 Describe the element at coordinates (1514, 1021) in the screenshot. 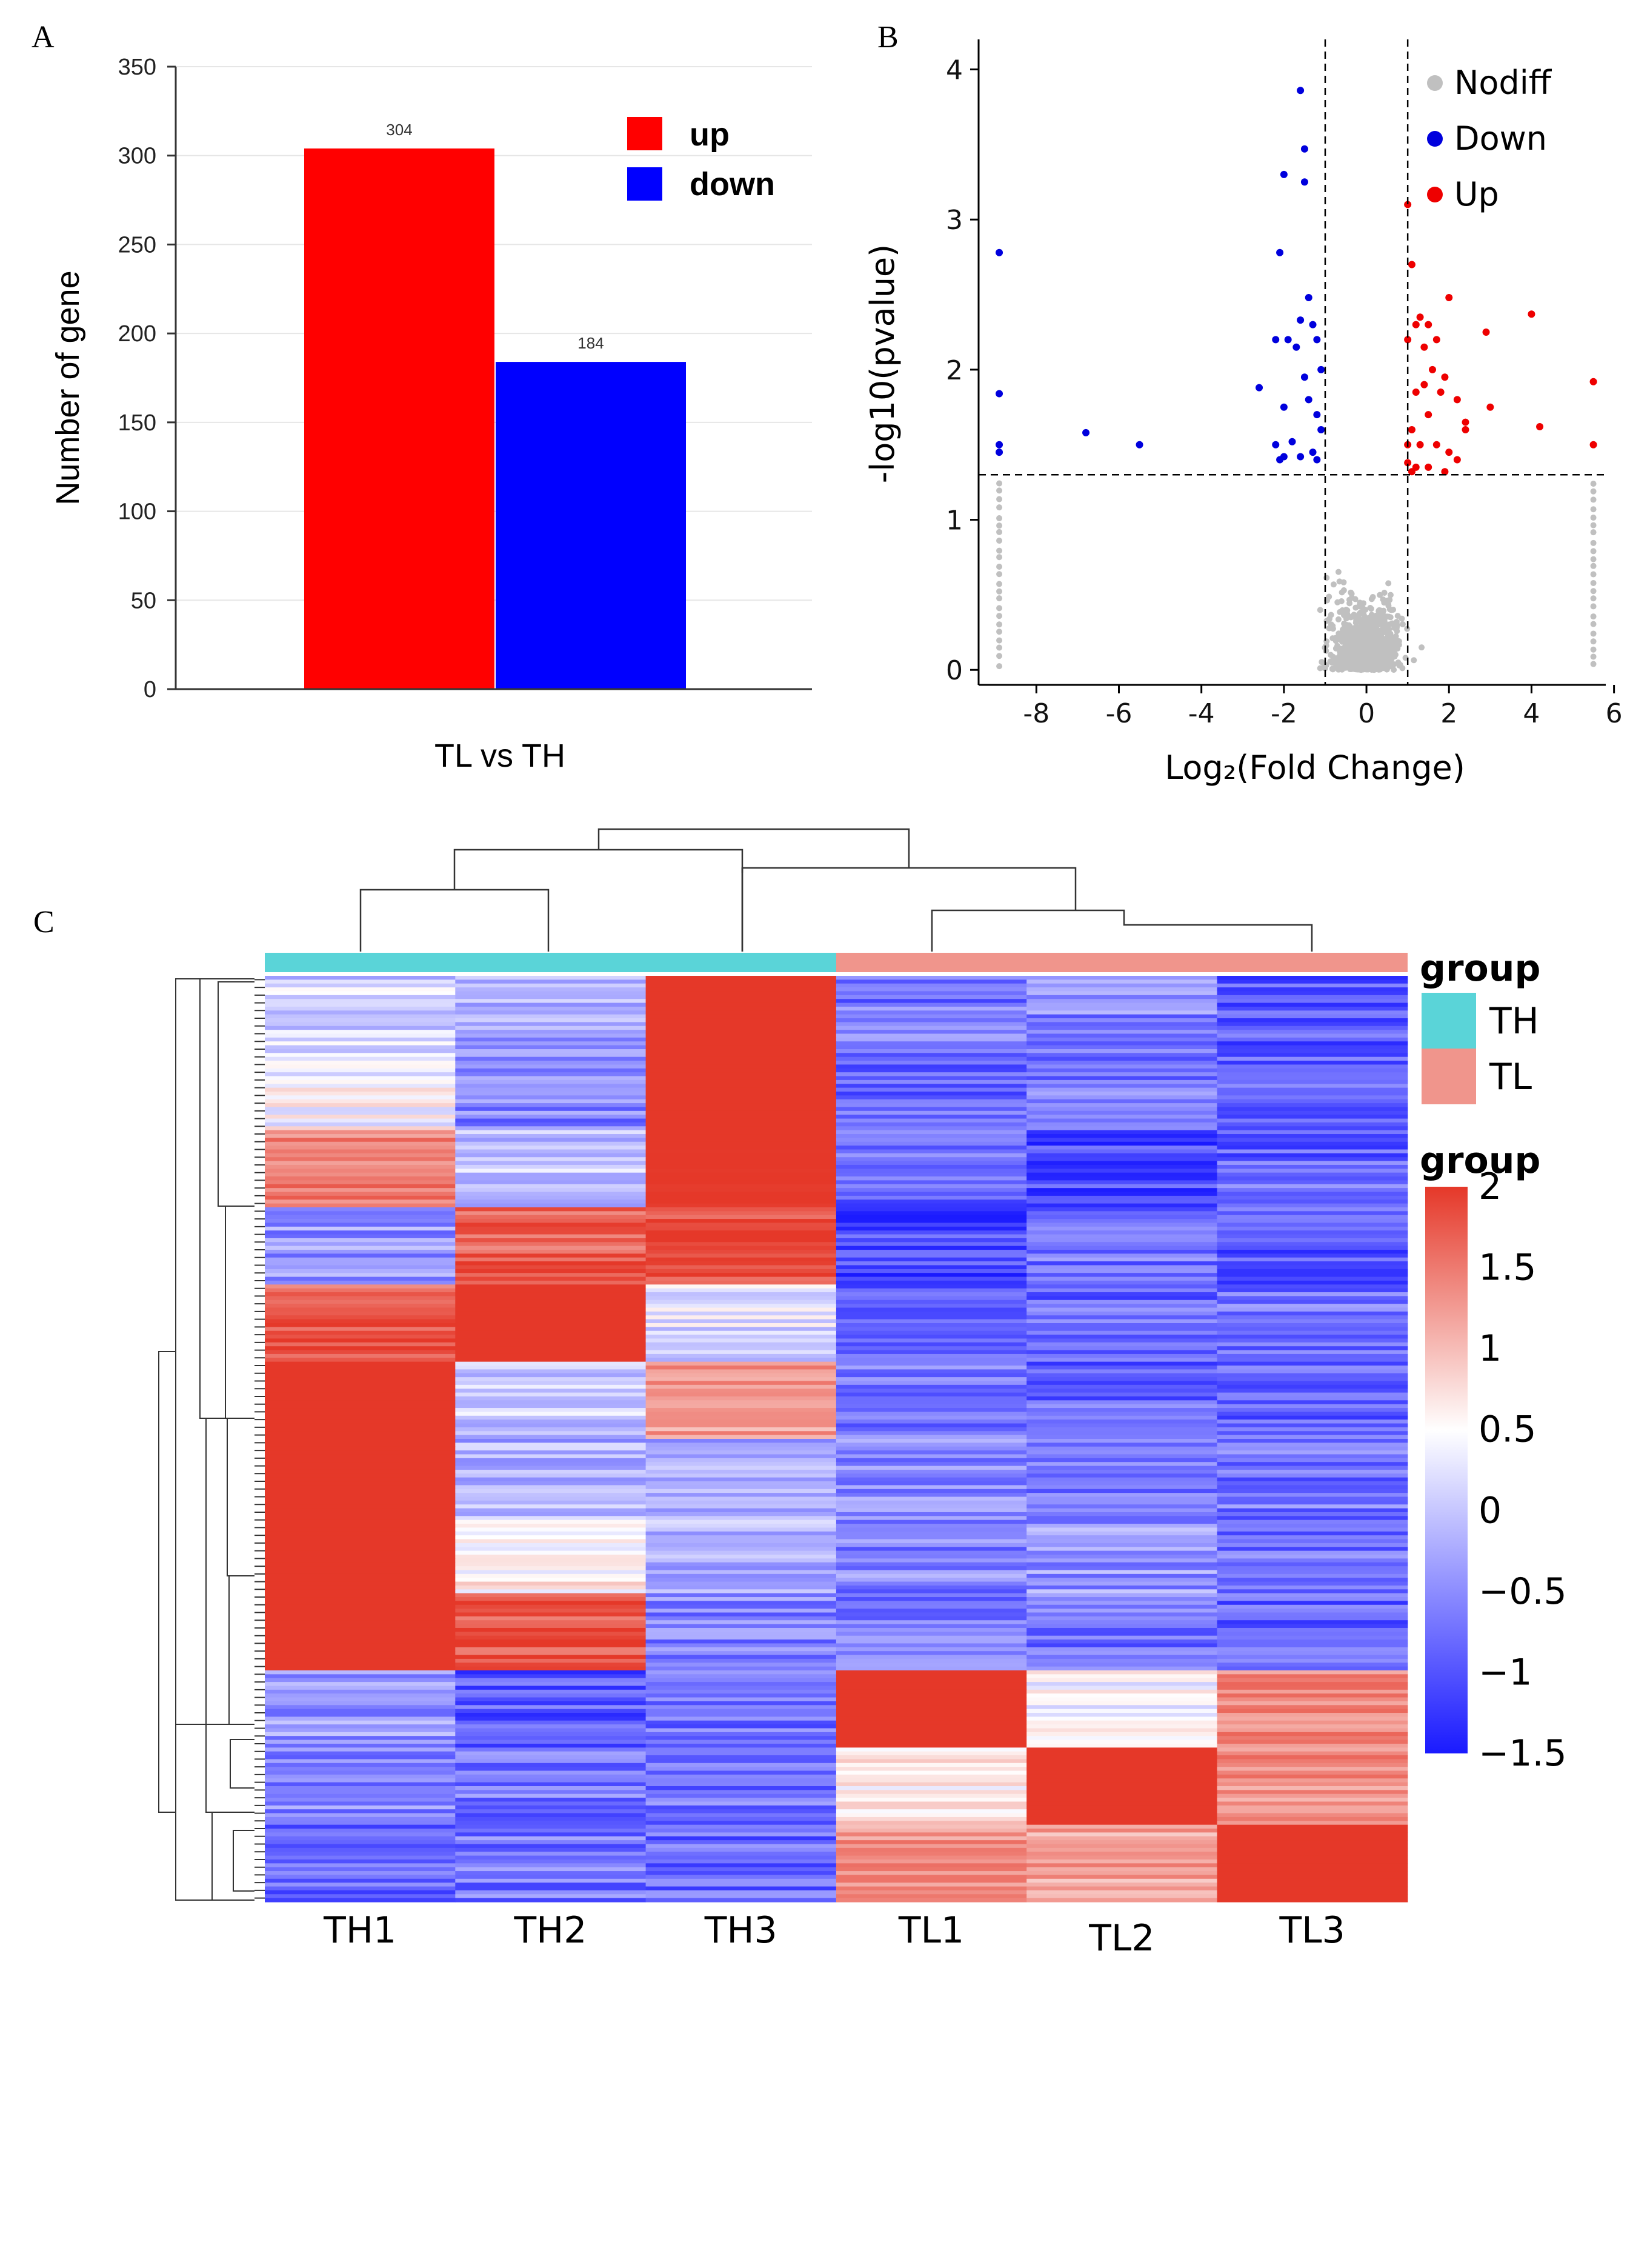

I see `group-legend-th-label: TH` at that location.